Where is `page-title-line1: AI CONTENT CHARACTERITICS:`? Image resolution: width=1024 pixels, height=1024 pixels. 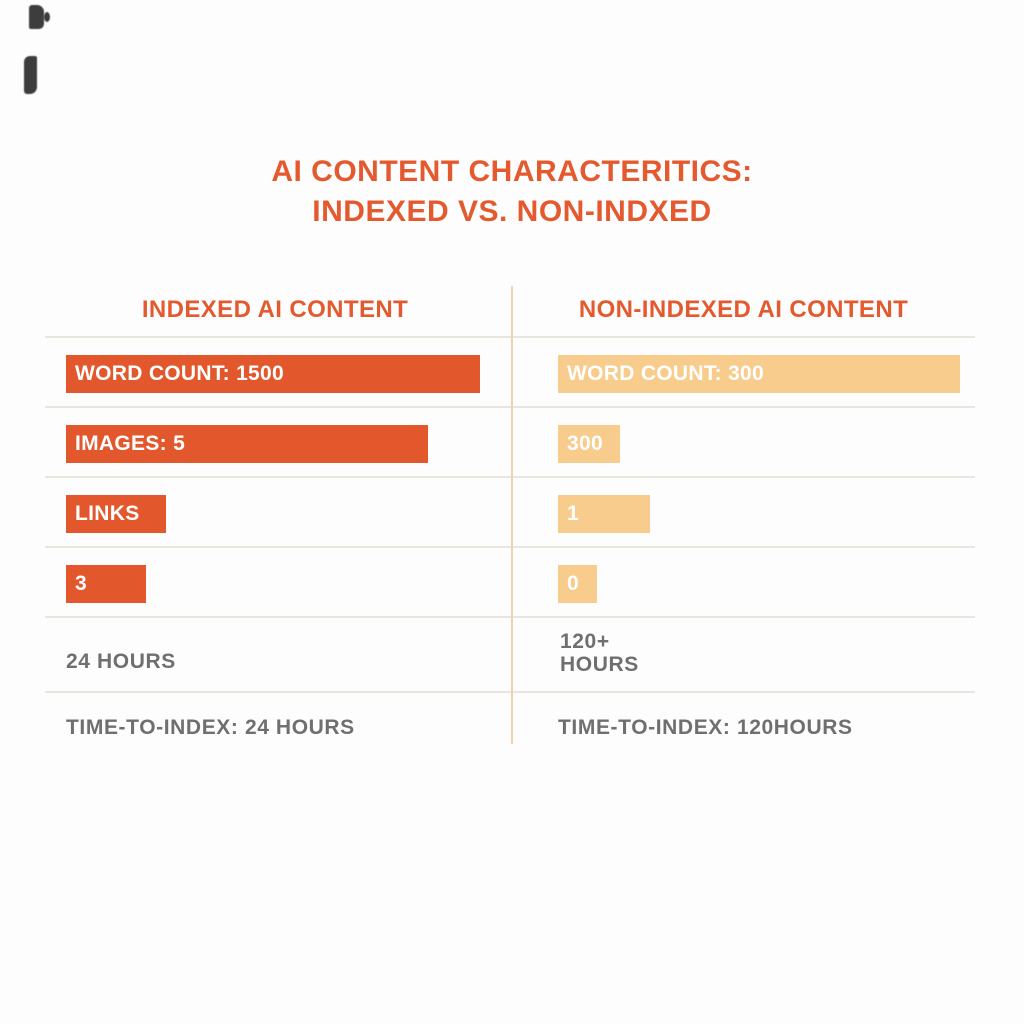 page-title-line1: AI CONTENT CHARACTERITICS: is located at coordinates (512, 171).